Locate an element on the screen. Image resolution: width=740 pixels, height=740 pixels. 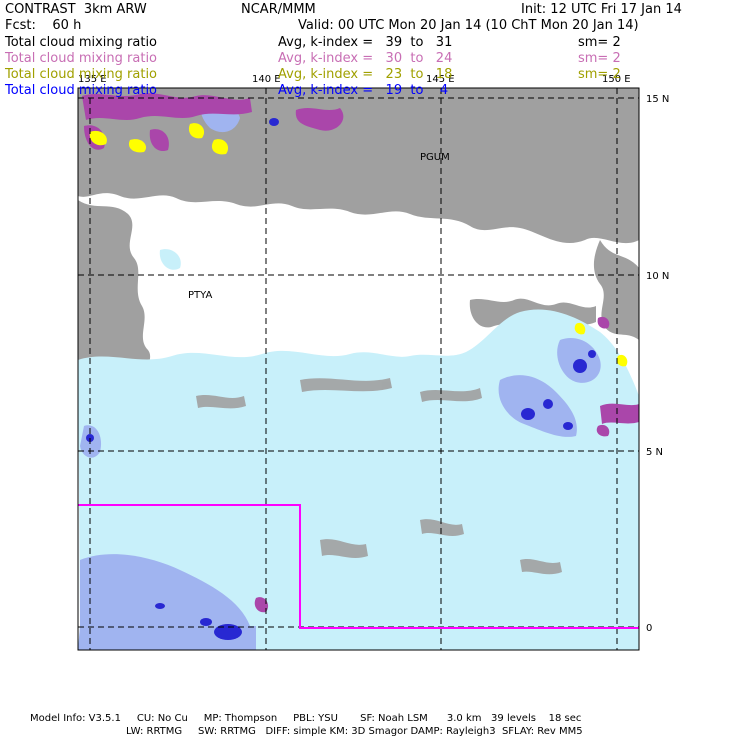
lon-label-145: 145 E is located at coordinates (440, 79).